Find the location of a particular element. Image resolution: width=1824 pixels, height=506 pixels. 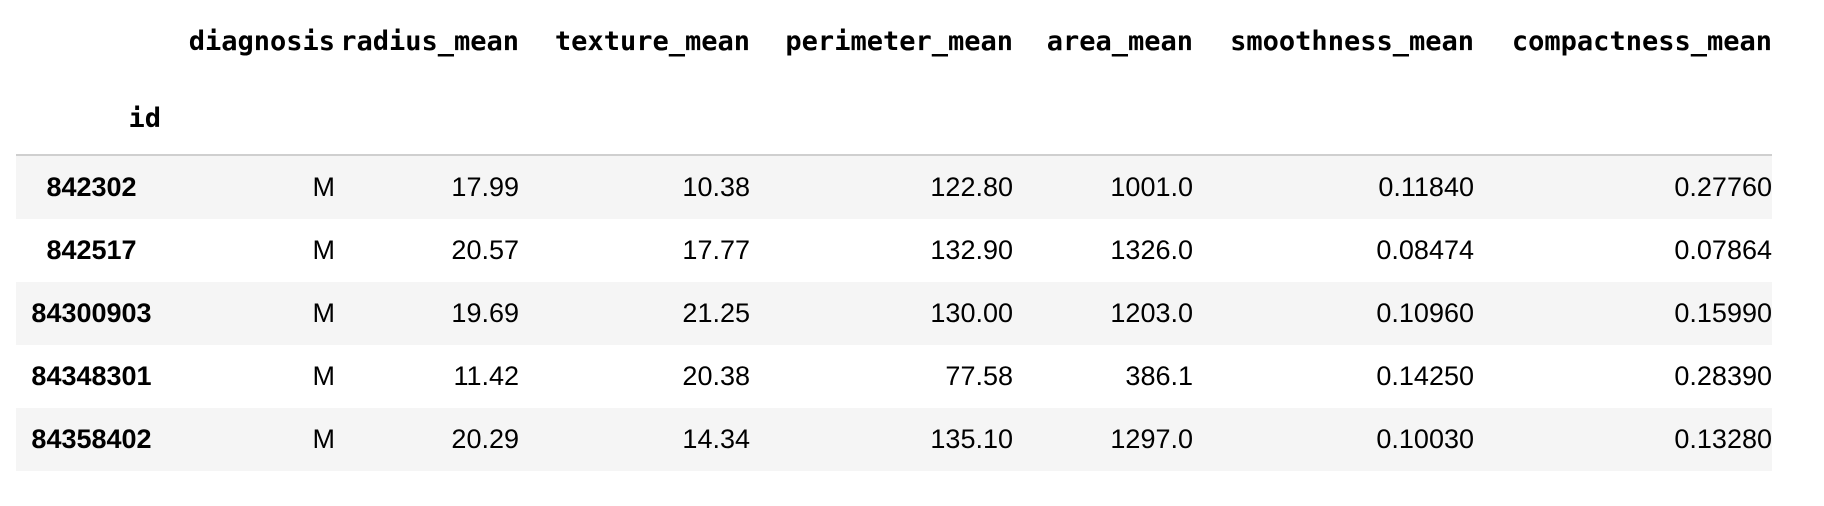

cell-radius-mean: 11.42 is located at coordinates (486, 376).